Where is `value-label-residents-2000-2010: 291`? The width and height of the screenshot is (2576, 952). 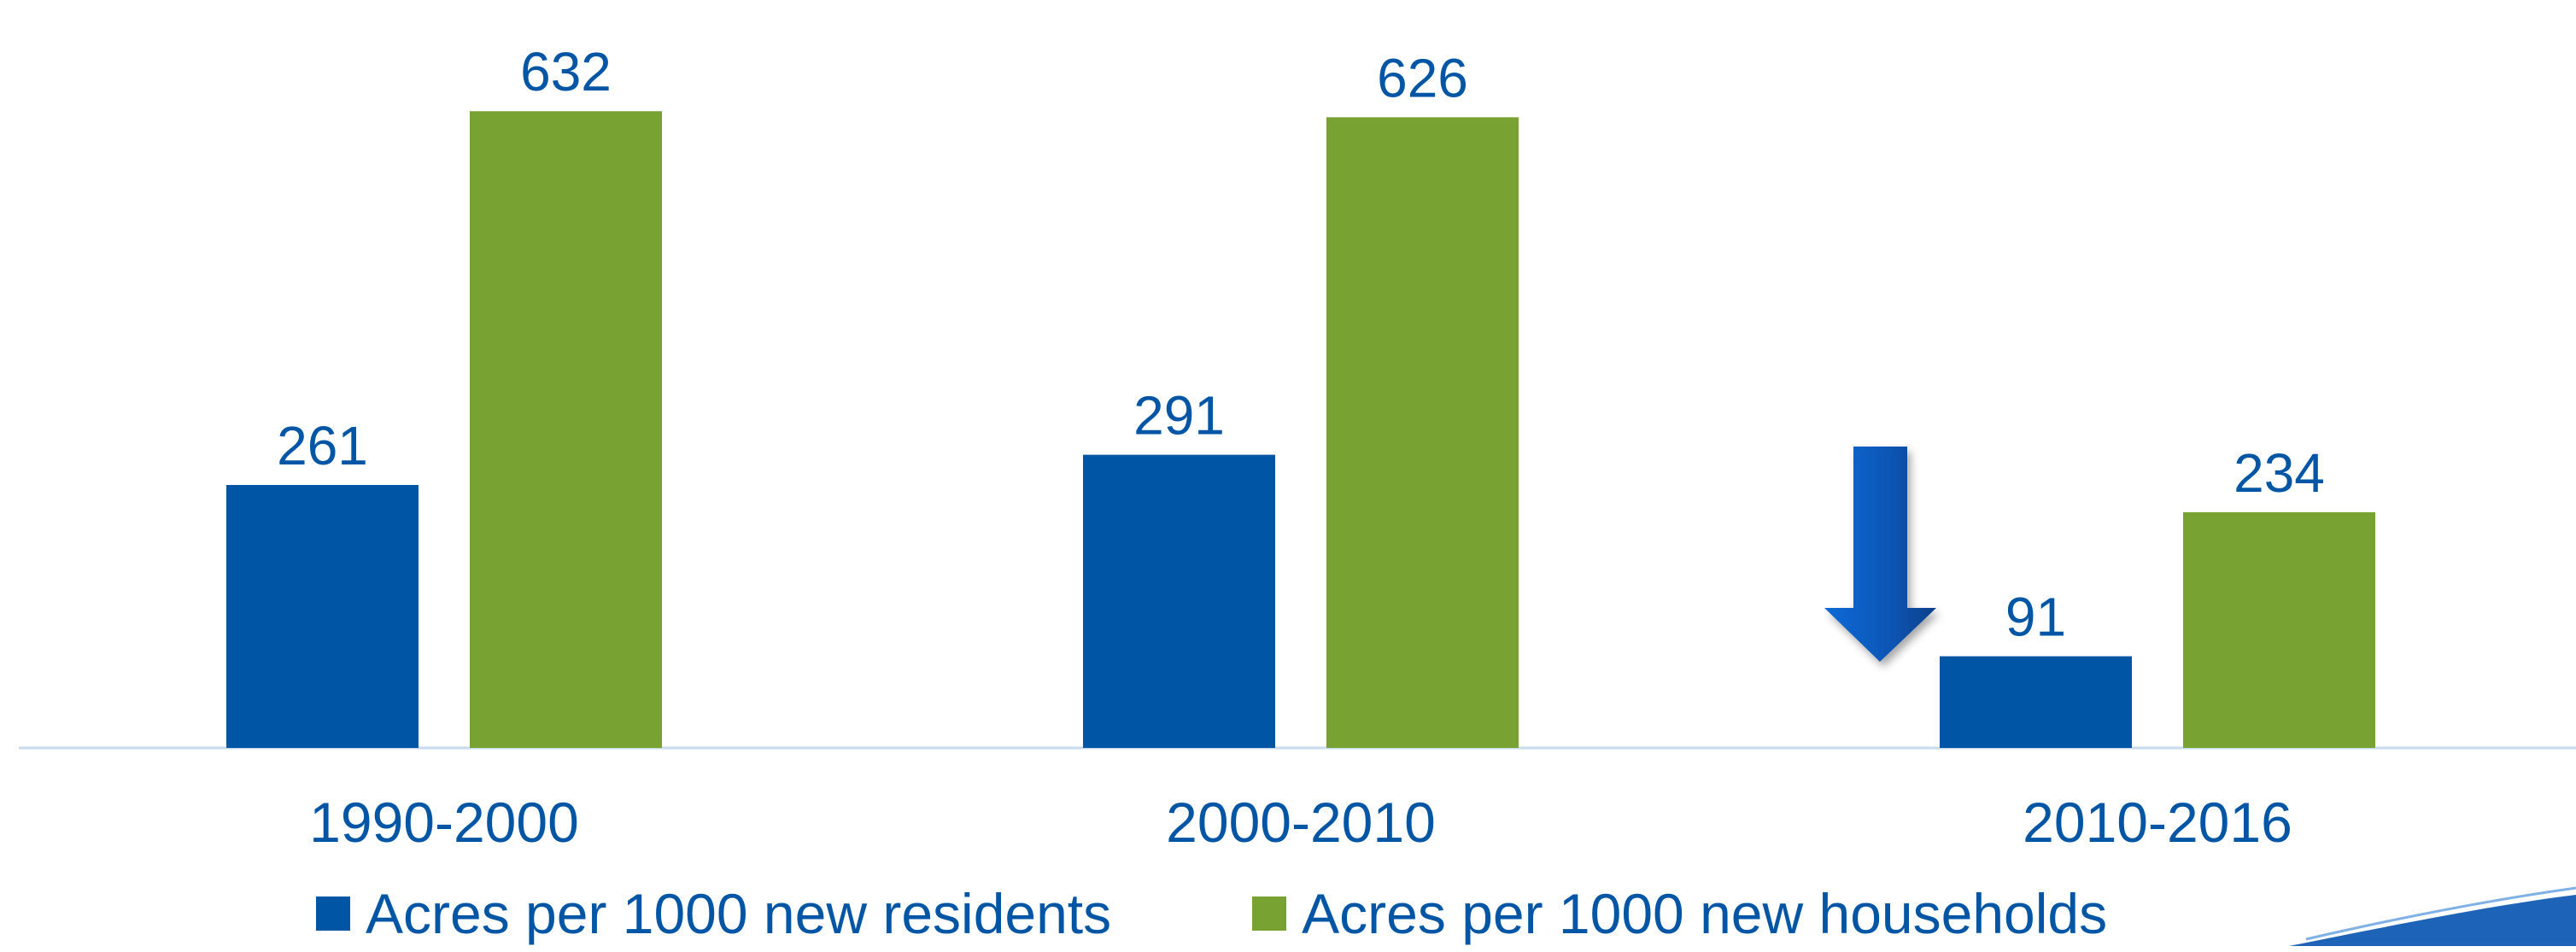
value-label-residents-2000-2010: 291 is located at coordinates (1179, 416).